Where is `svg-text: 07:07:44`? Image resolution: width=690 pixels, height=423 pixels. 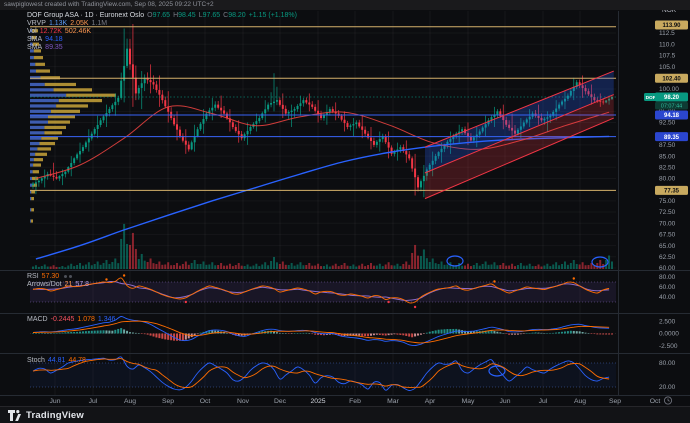
svg-text: 07:07:44 is located at coordinates (671, 107).